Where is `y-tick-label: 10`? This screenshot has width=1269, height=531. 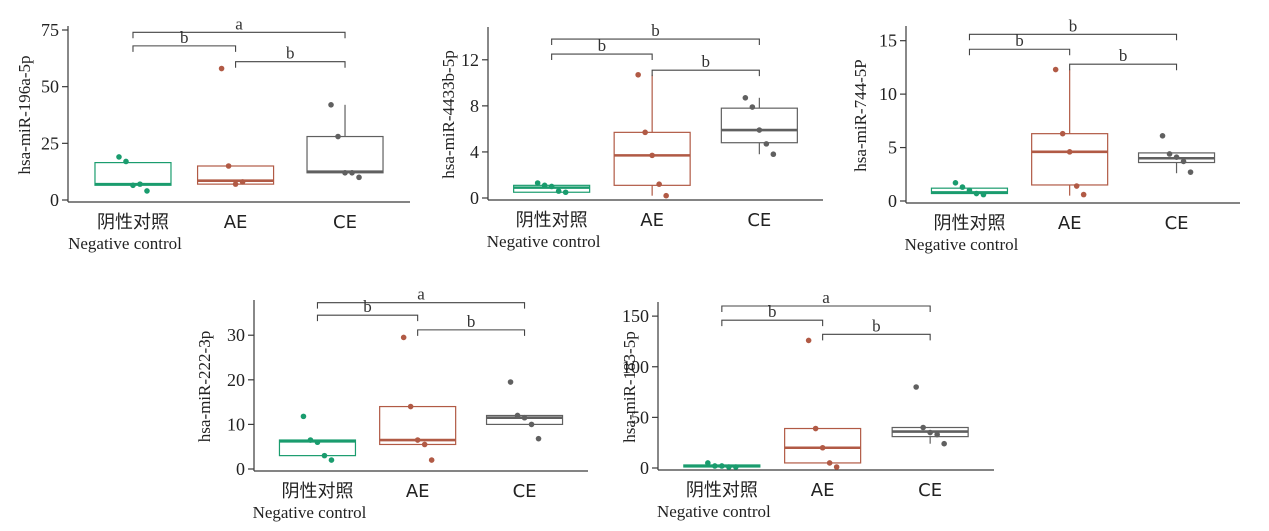
y-tick-label: 10 is located at coordinates (888, 94).